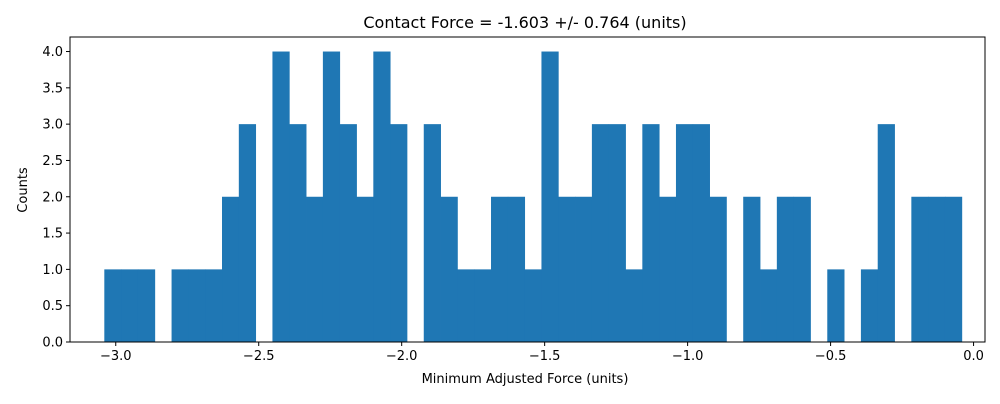 The image size is (1000, 404). What do you see at coordinates (23, 190) in the screenshot?
I see `y-axis-label: Counts` at bounding box center [23, 190].